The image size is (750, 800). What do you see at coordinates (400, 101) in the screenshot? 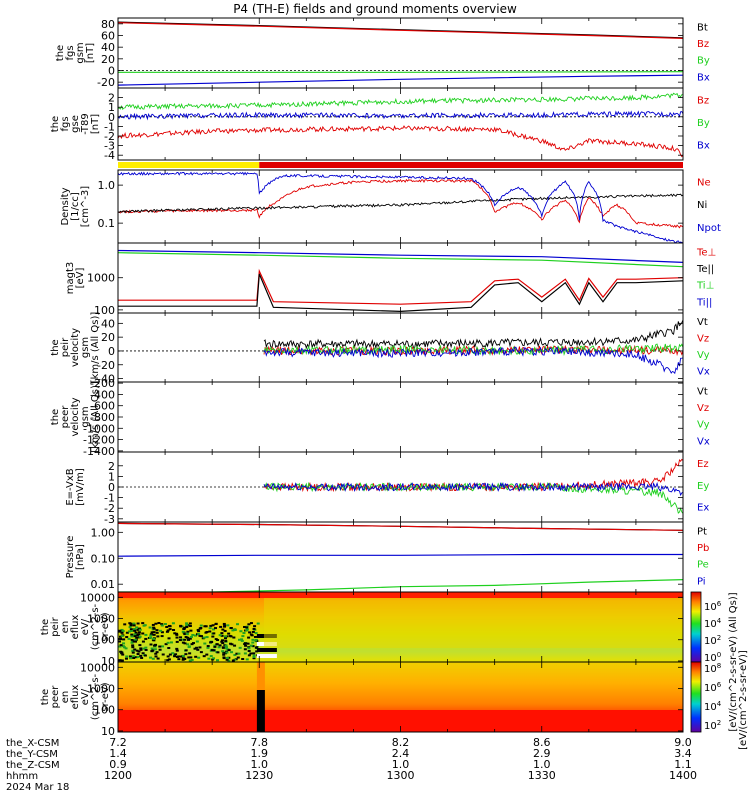
I see `series-by` at bounding box center [400, 101].